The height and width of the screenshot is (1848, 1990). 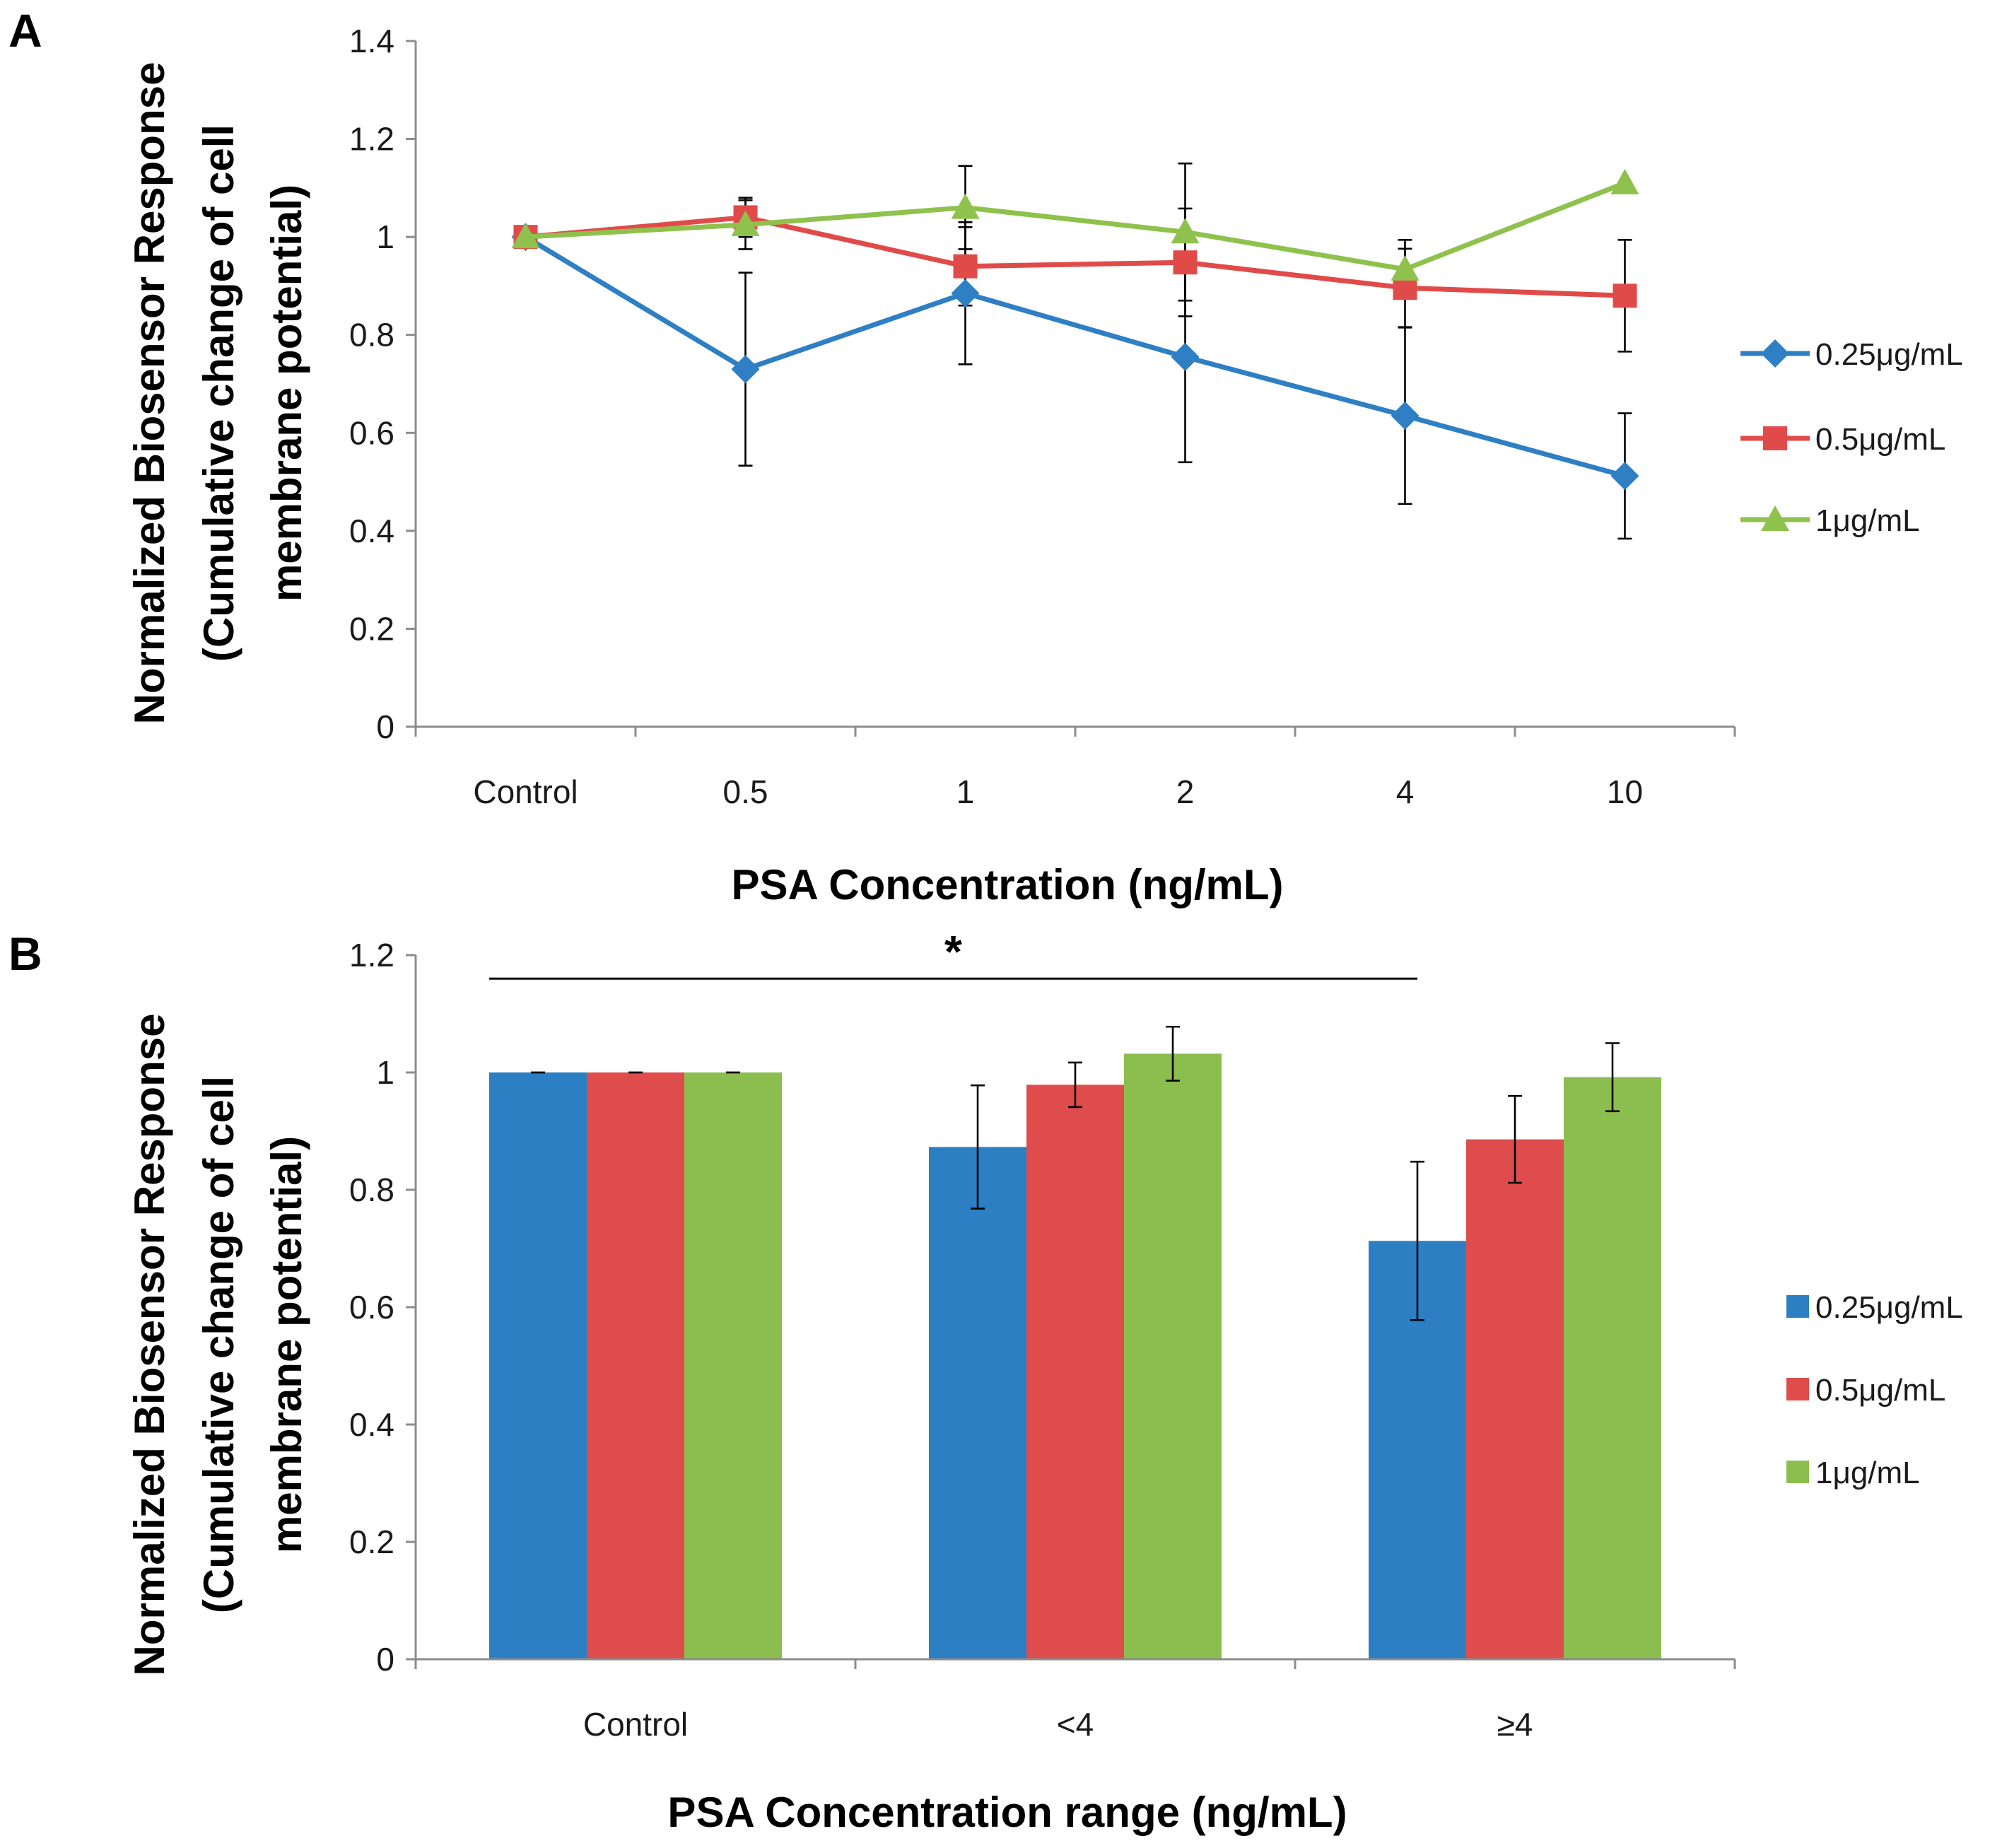 What do you see at coordinates (733, 1365) in the screenshot?
I see `bar-1ug-ml-control` at bounding box center [733, 1365].